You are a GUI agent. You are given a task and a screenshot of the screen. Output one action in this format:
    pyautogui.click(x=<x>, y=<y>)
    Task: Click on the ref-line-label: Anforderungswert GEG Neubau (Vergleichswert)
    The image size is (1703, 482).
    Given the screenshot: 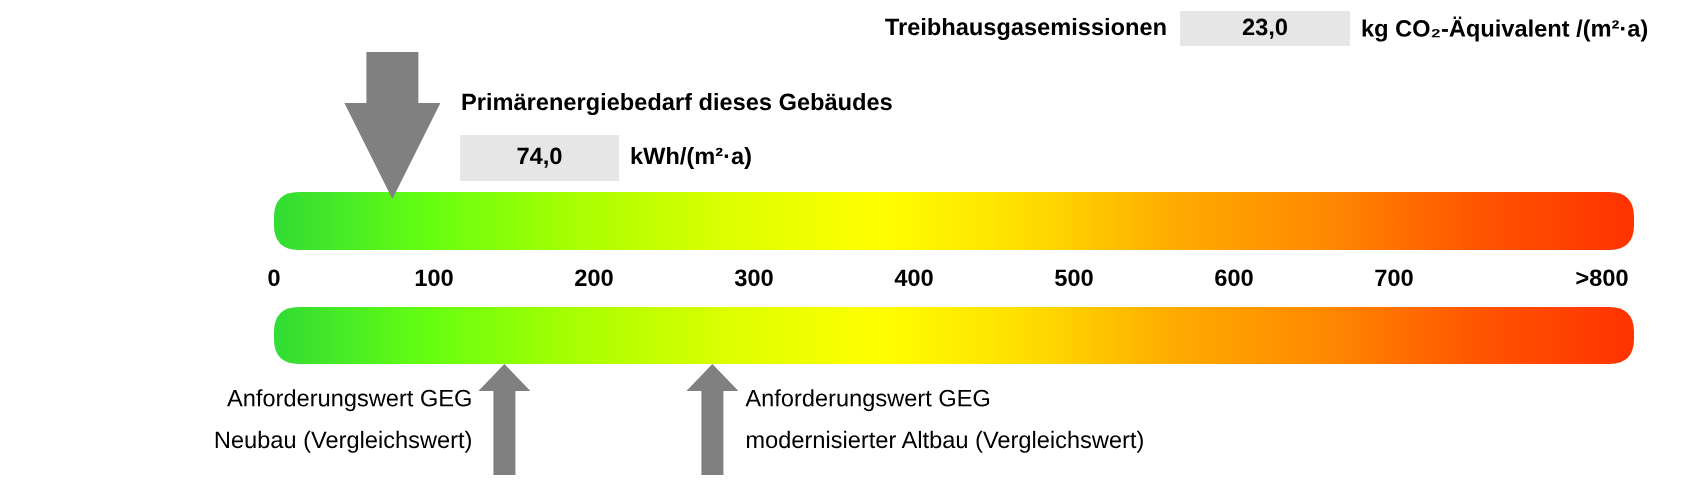 What is the action you would take?
    pyautogui.click(x=343, y=421)
    